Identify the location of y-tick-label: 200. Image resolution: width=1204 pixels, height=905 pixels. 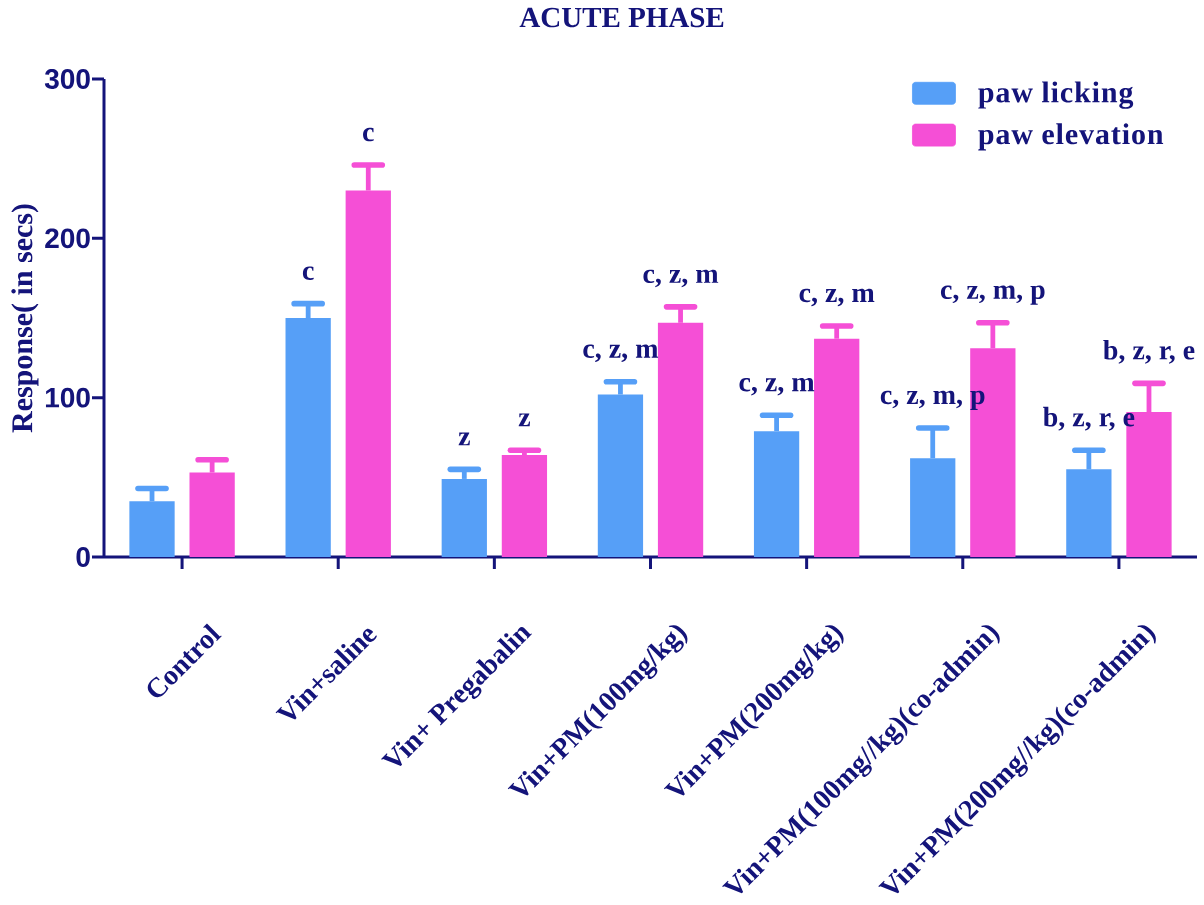
(67, 238).